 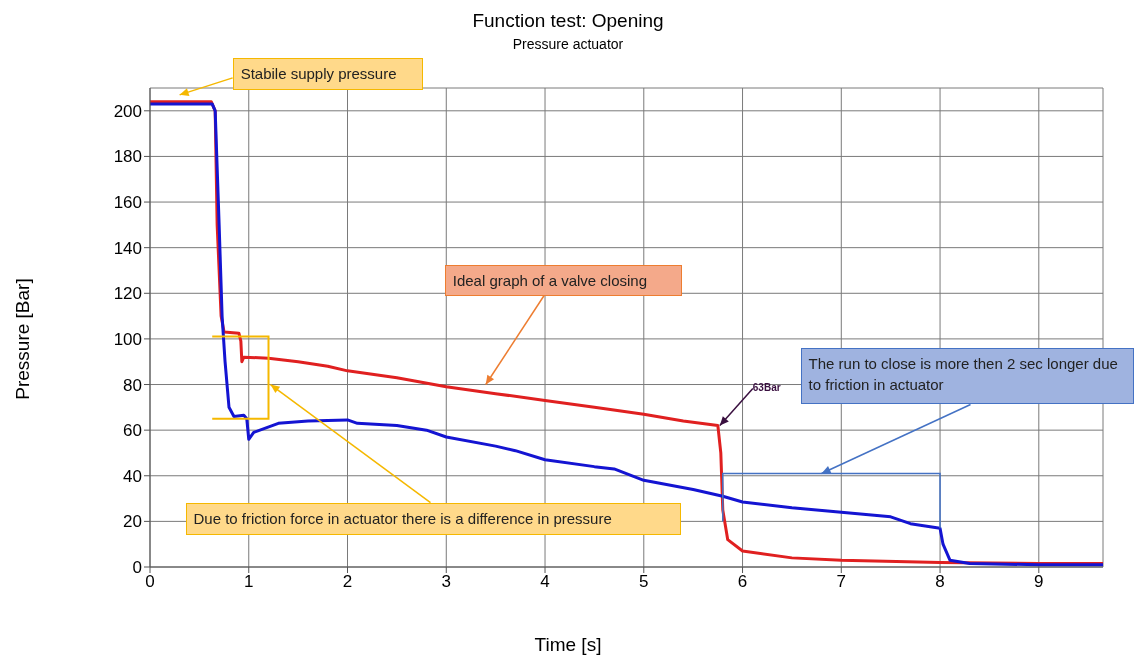 I want to click on text: Stabile supply pressure, so click(x=318, y=73).